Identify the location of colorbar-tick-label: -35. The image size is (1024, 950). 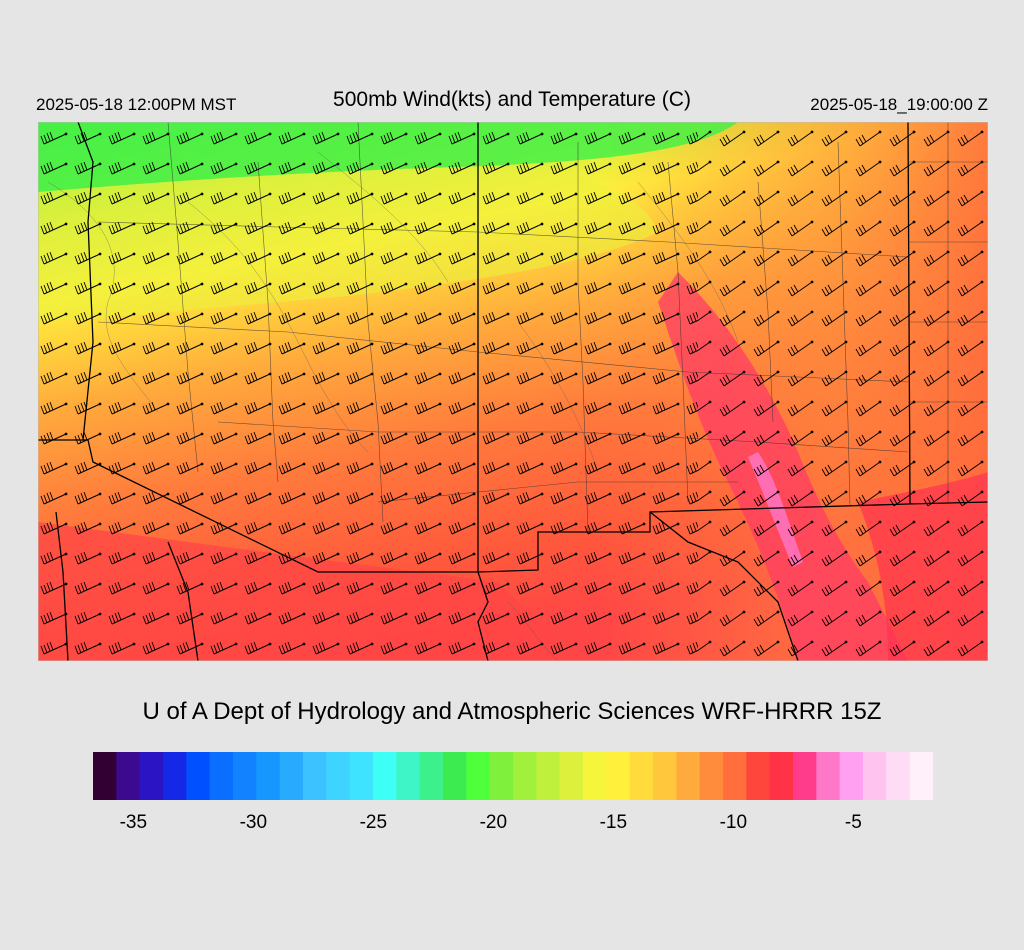
(133, 822).